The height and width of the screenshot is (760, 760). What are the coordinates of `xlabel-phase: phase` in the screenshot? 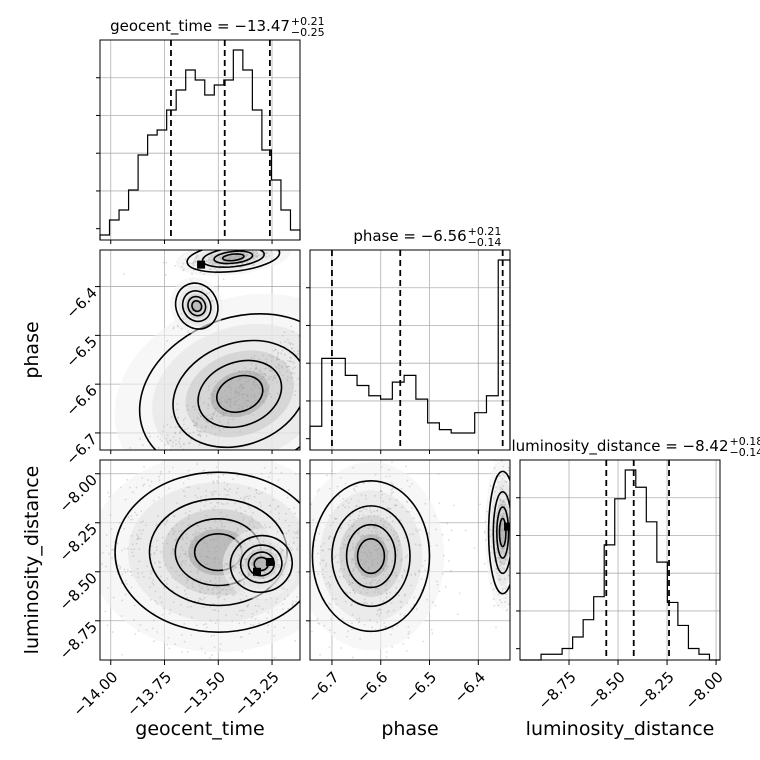 It's located at (409, 729).